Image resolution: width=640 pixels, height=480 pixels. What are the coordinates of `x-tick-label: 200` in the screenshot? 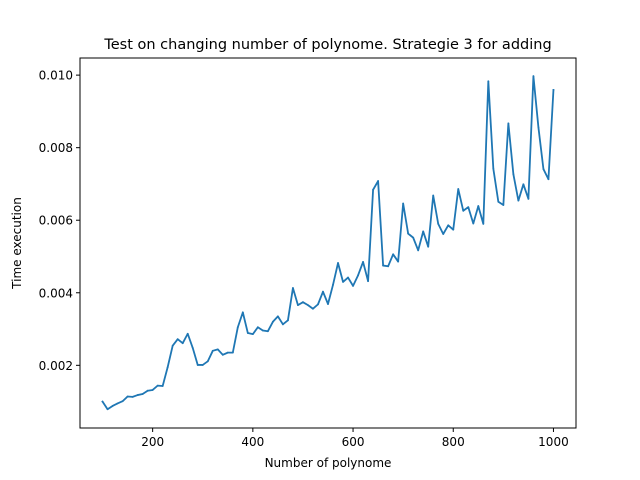 It's located at (152, 442).